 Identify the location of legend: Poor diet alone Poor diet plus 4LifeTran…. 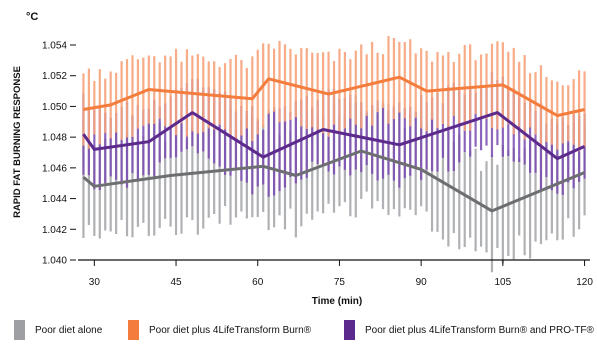
(304, 330).